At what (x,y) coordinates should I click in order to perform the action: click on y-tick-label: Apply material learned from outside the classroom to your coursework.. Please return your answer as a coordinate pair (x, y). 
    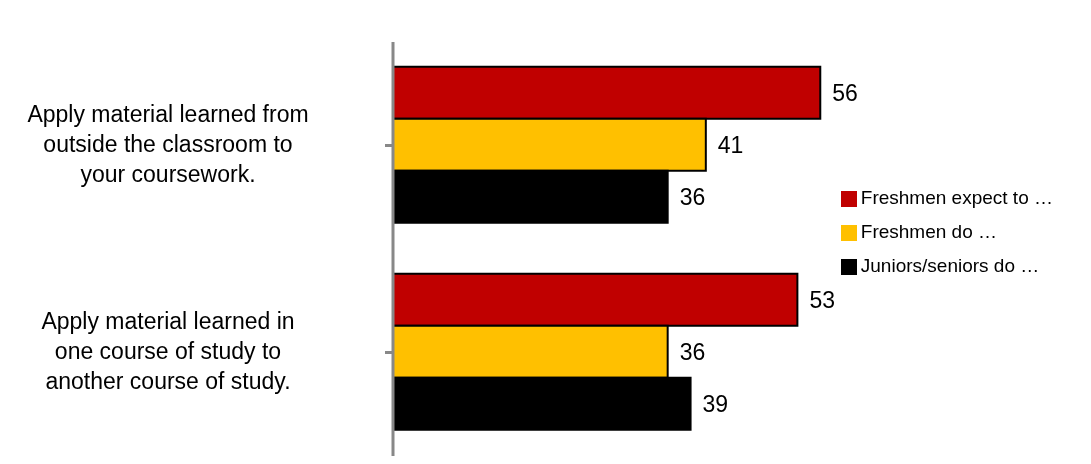
    Looking at the image, I should click on (168, 143).